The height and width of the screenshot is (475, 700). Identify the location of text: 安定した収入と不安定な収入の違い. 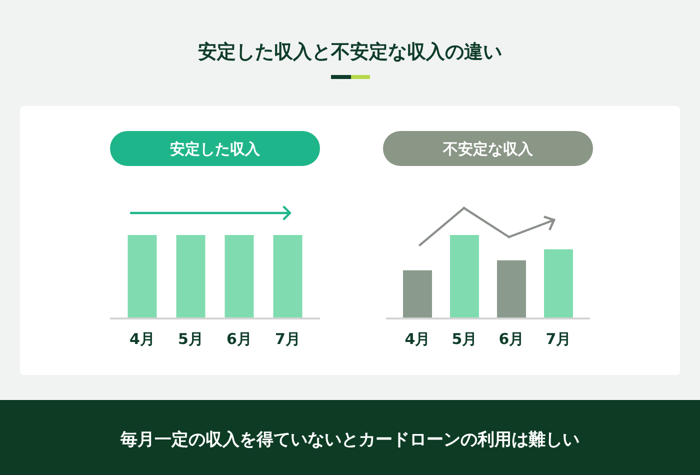
(350, 52).